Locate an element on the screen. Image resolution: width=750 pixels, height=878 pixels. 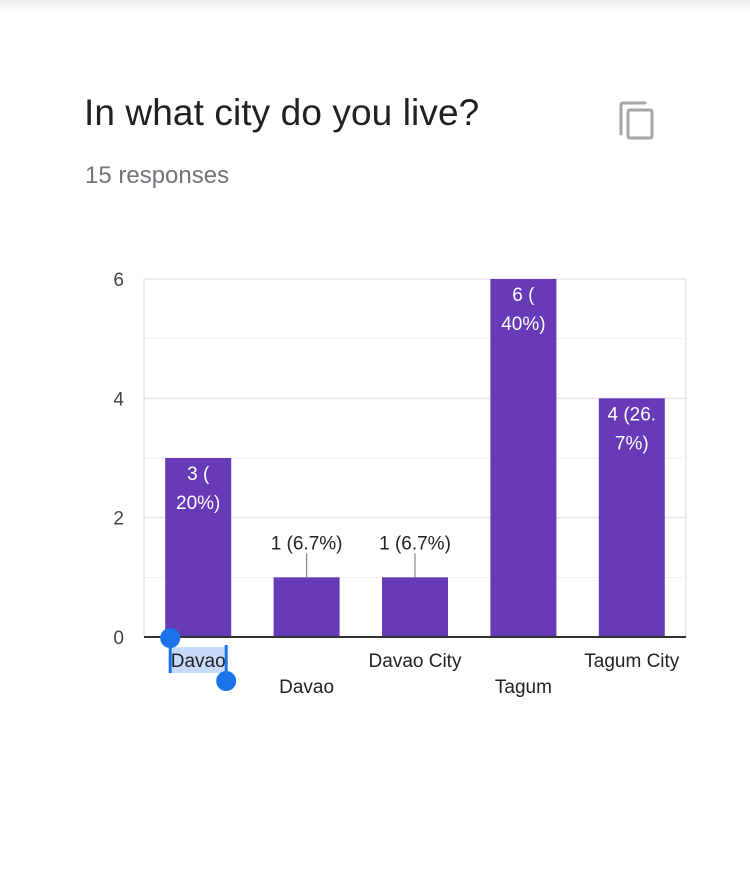
data-label: 7%) is located at coordinates (632, 443).